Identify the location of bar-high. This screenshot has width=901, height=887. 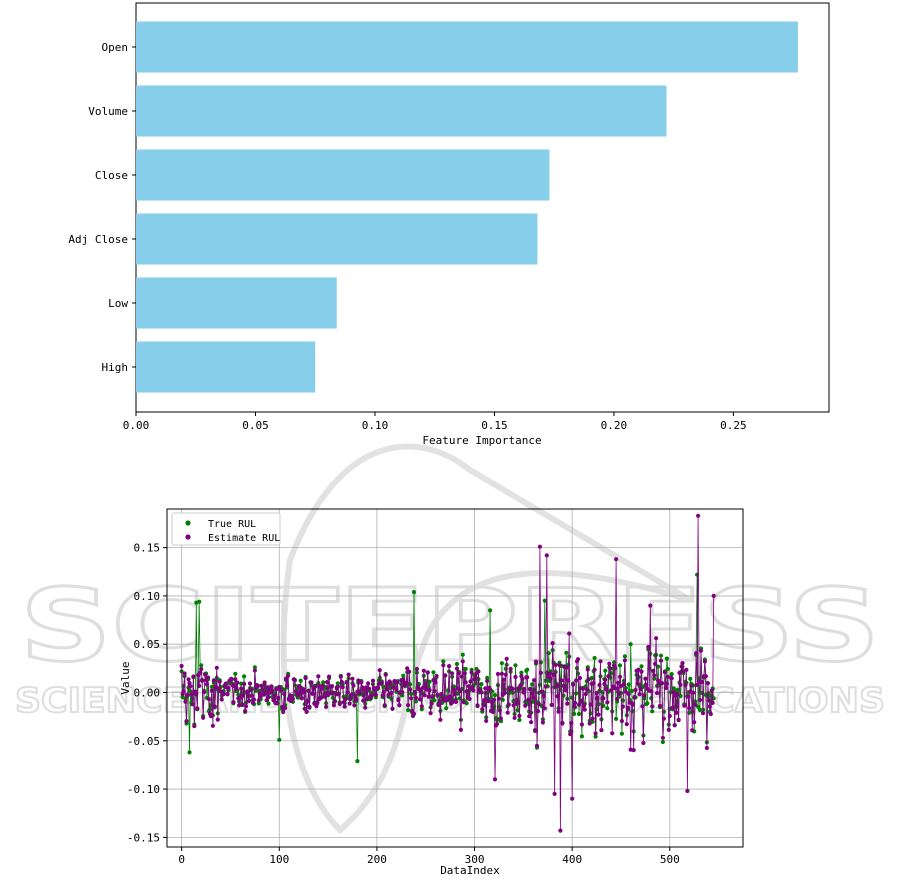
(226, 367).